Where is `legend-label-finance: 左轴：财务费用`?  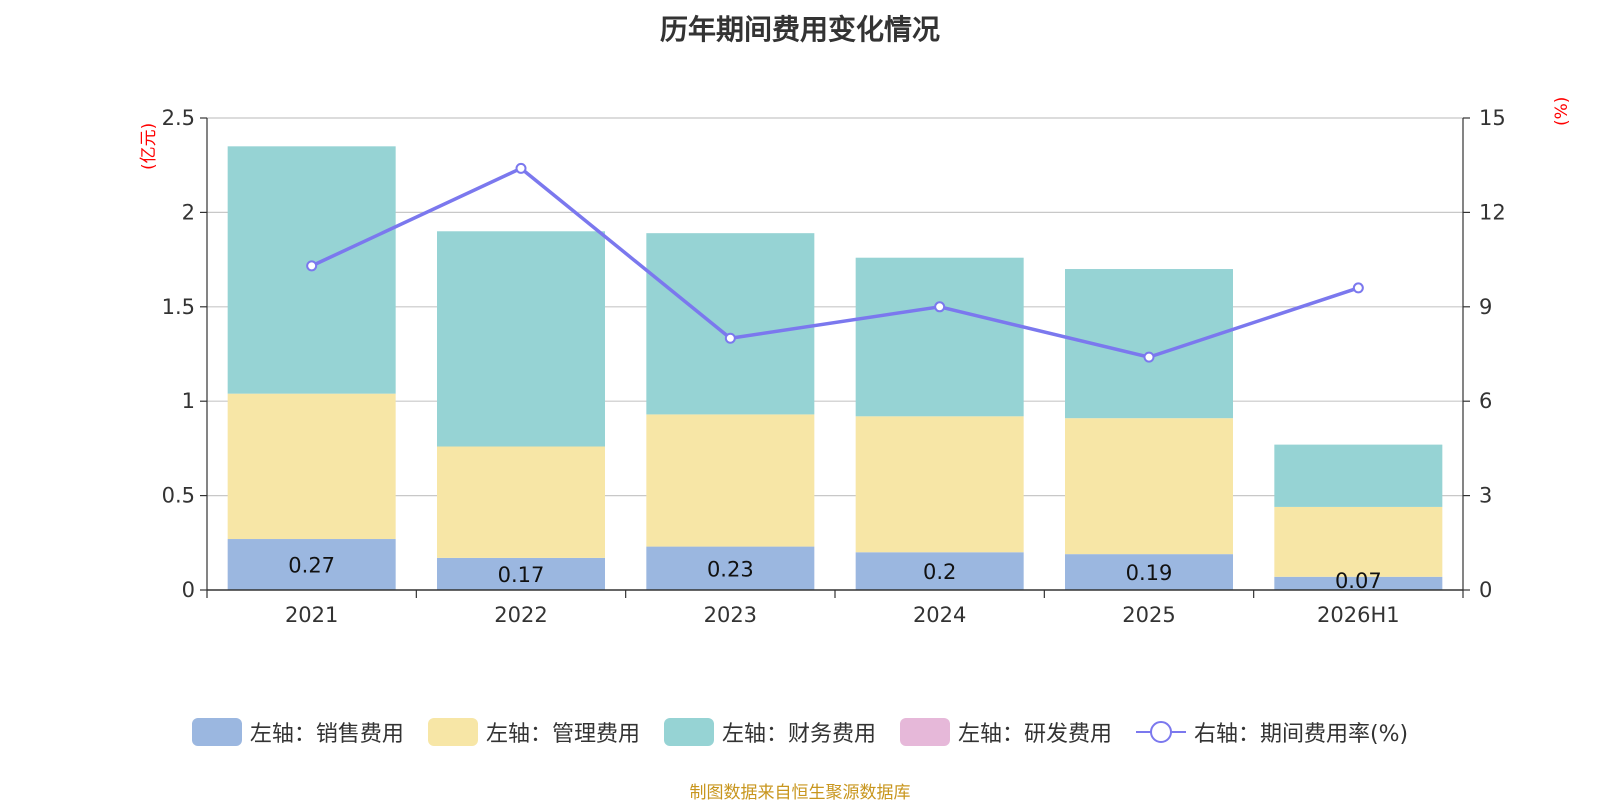 legend-label-finance: 左轴：财务费用 is located at coordinates (798, 734).